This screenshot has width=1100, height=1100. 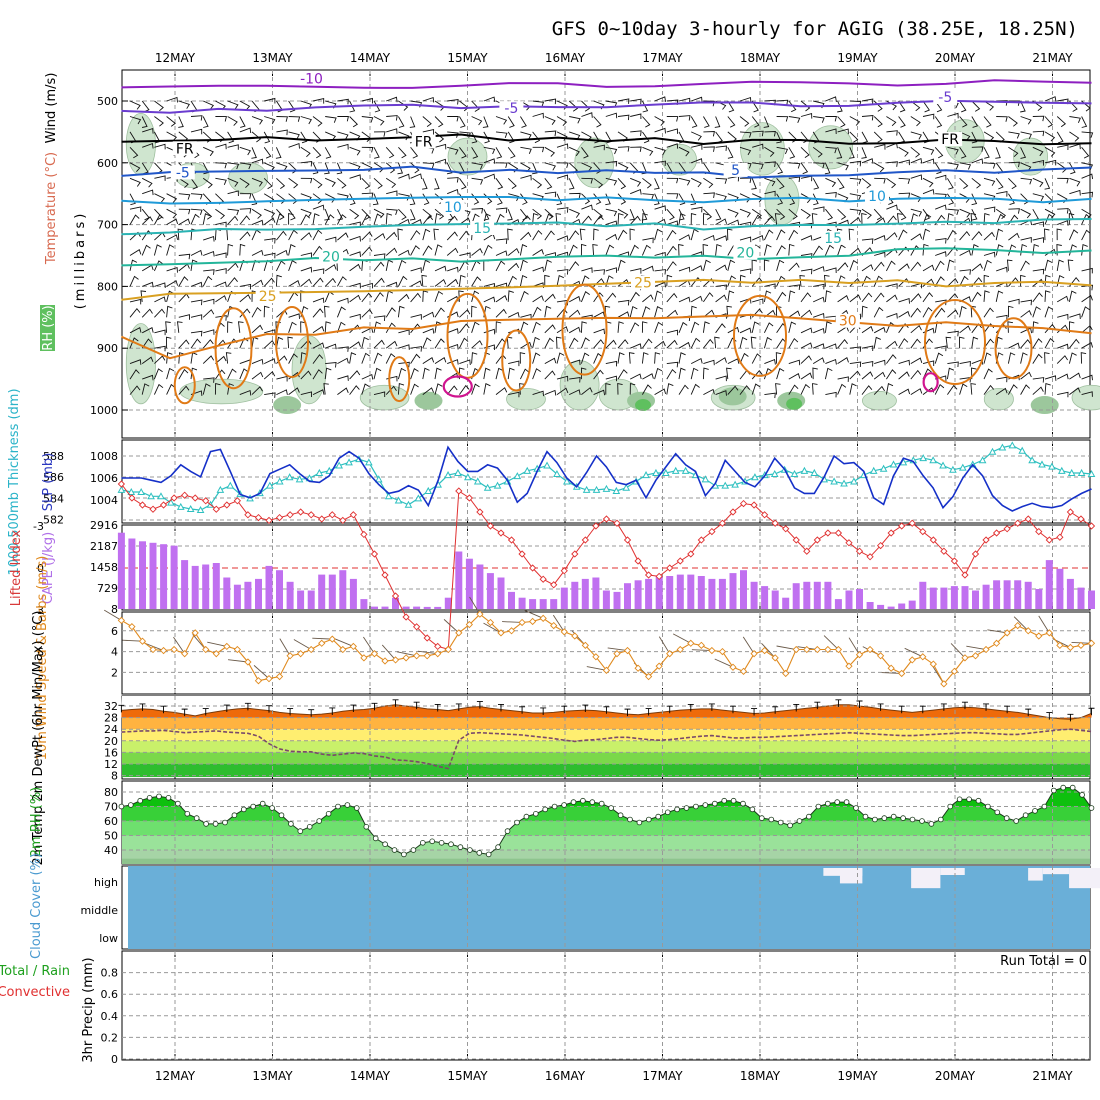 I want to click on thickness-tick: 582, so click(x=53, y=520).